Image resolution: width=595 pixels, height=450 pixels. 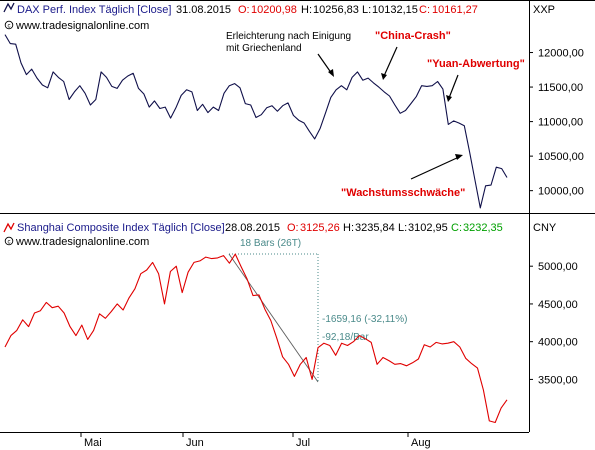 What do you see at coordinates (270, 243) in the screenshot?
I see `measurement-bars: 18 Bars (26T)` at bounding box center [270, 243].